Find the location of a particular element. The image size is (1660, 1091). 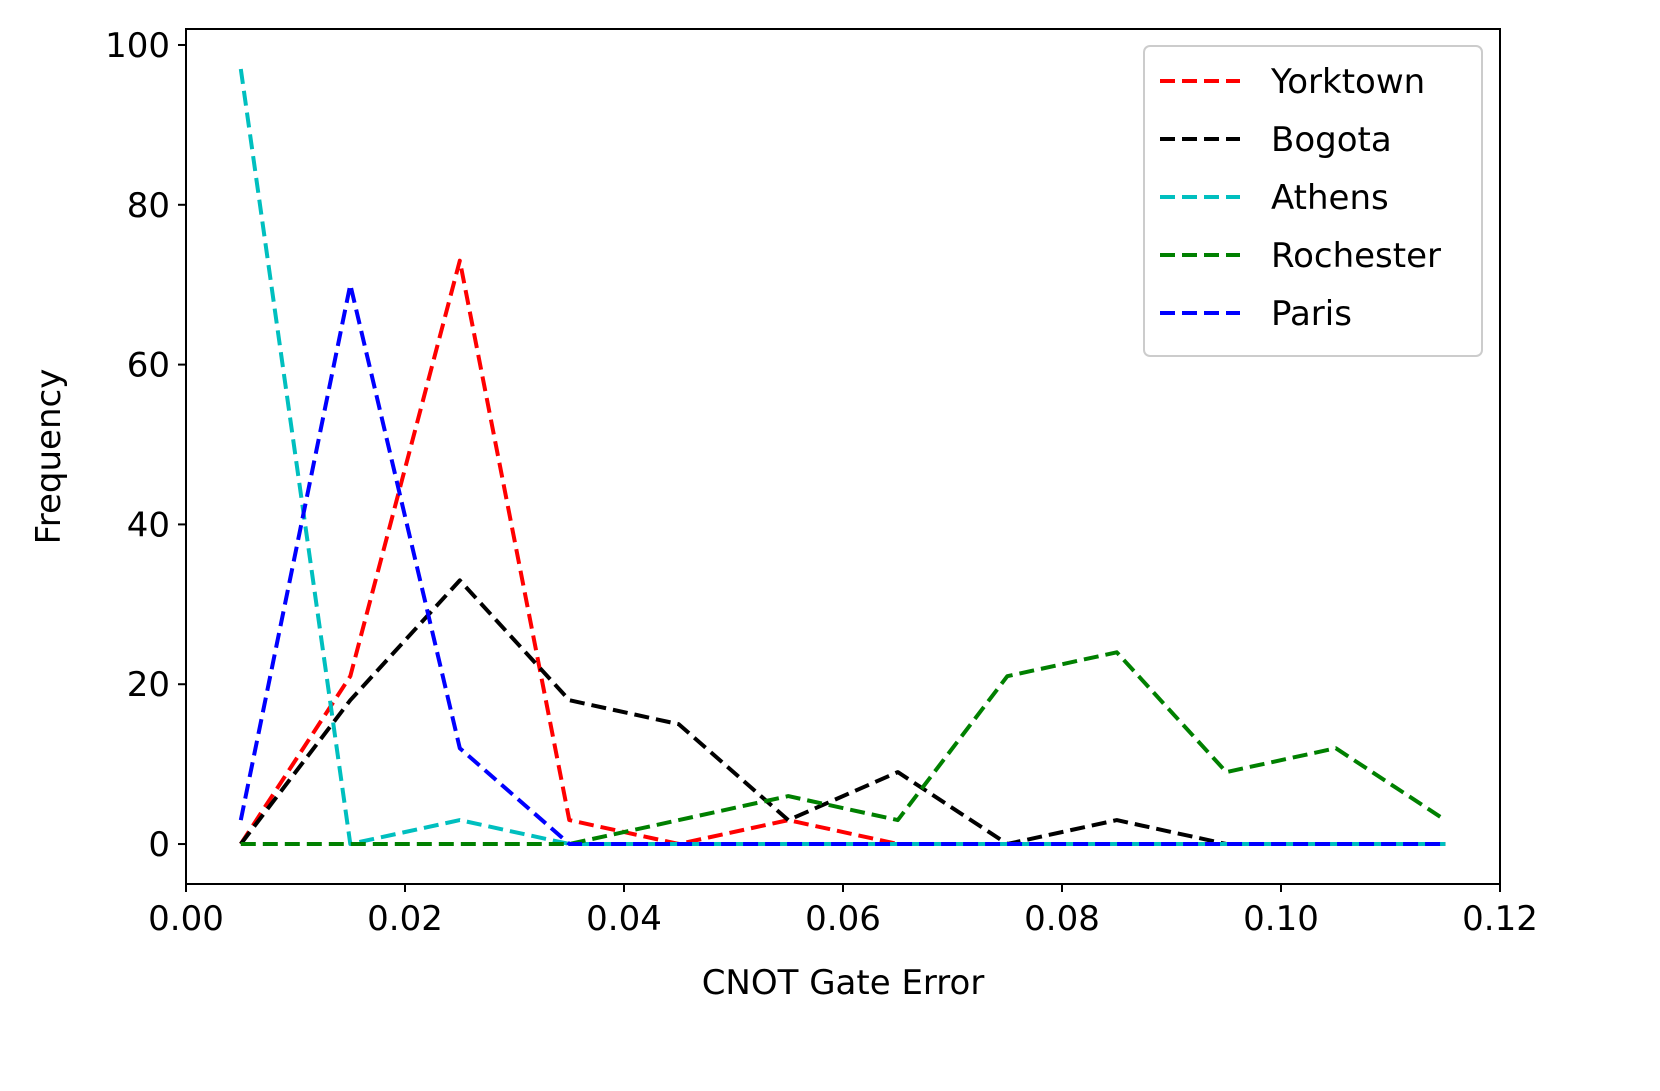

y-tick-label: 40 is located at coordinates (148, 525).